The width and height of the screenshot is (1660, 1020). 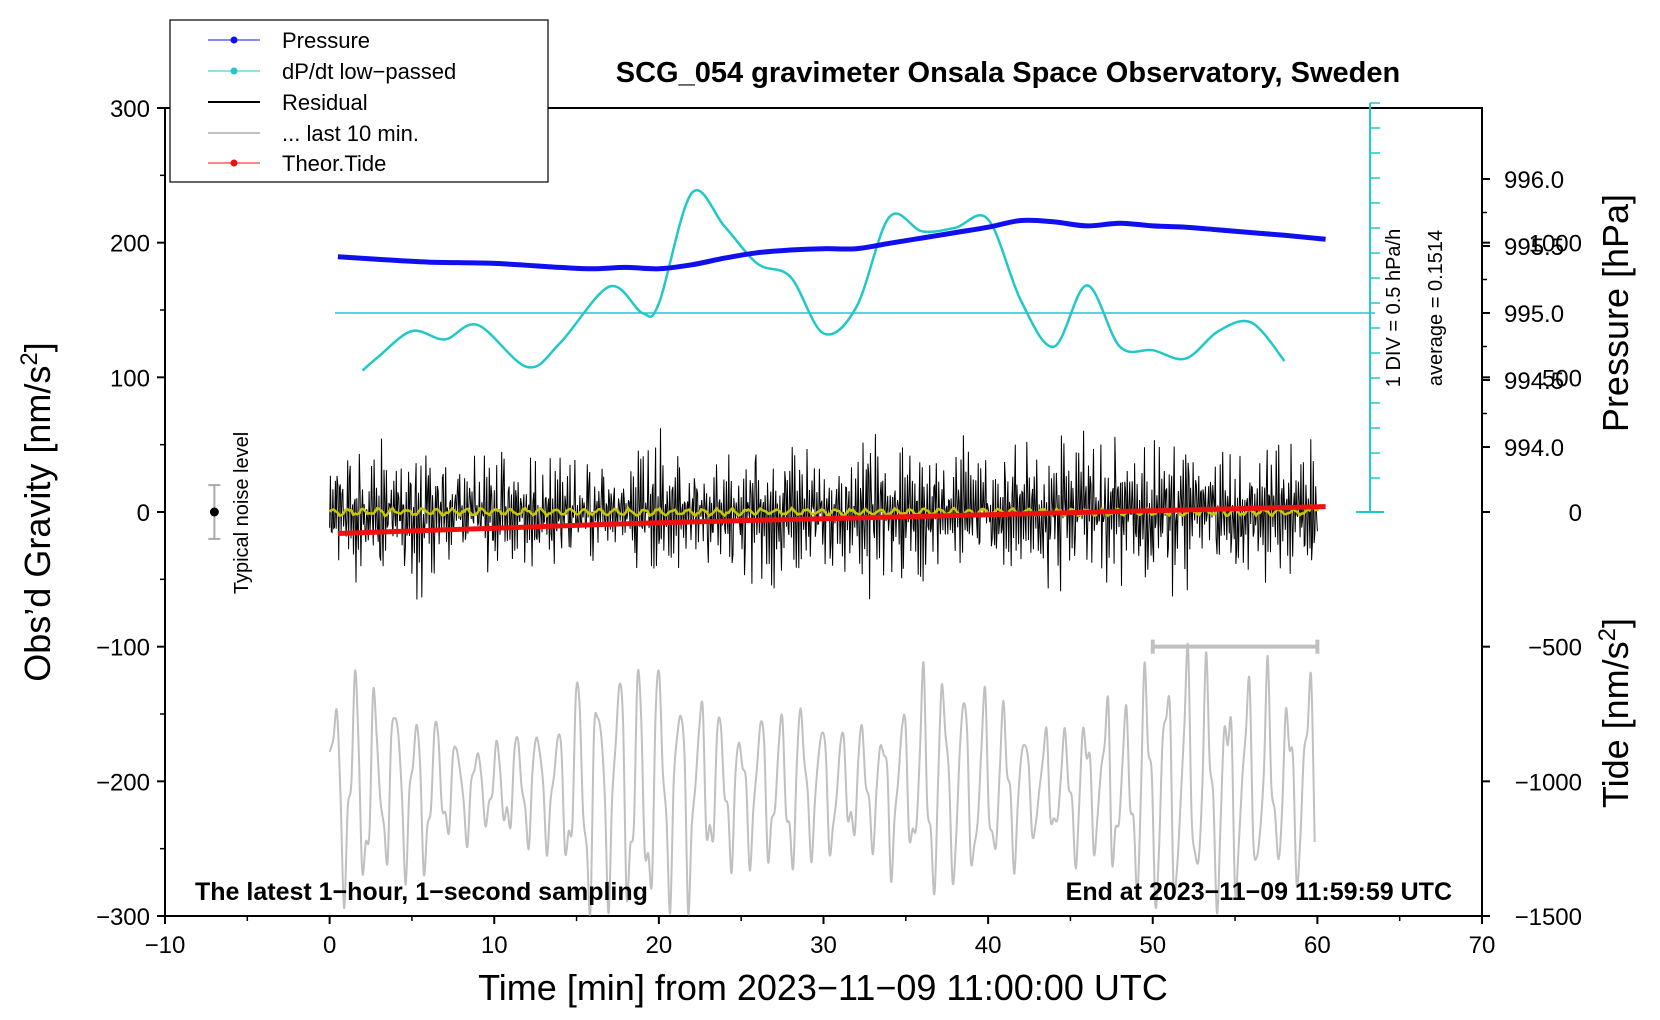 I want to click on sampling-note: The latest 1−hour, 1−second sampling, so click(x=421, y=892).